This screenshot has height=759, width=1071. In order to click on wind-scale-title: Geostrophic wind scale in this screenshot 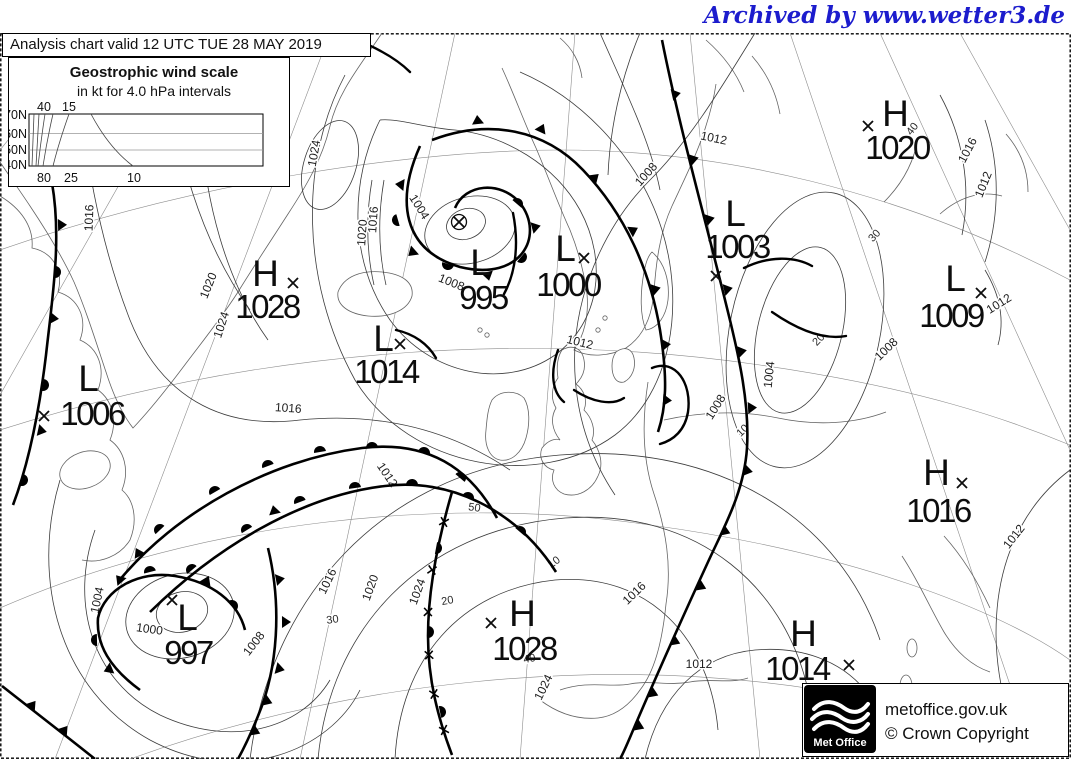, I will do `click(154, 72)`.